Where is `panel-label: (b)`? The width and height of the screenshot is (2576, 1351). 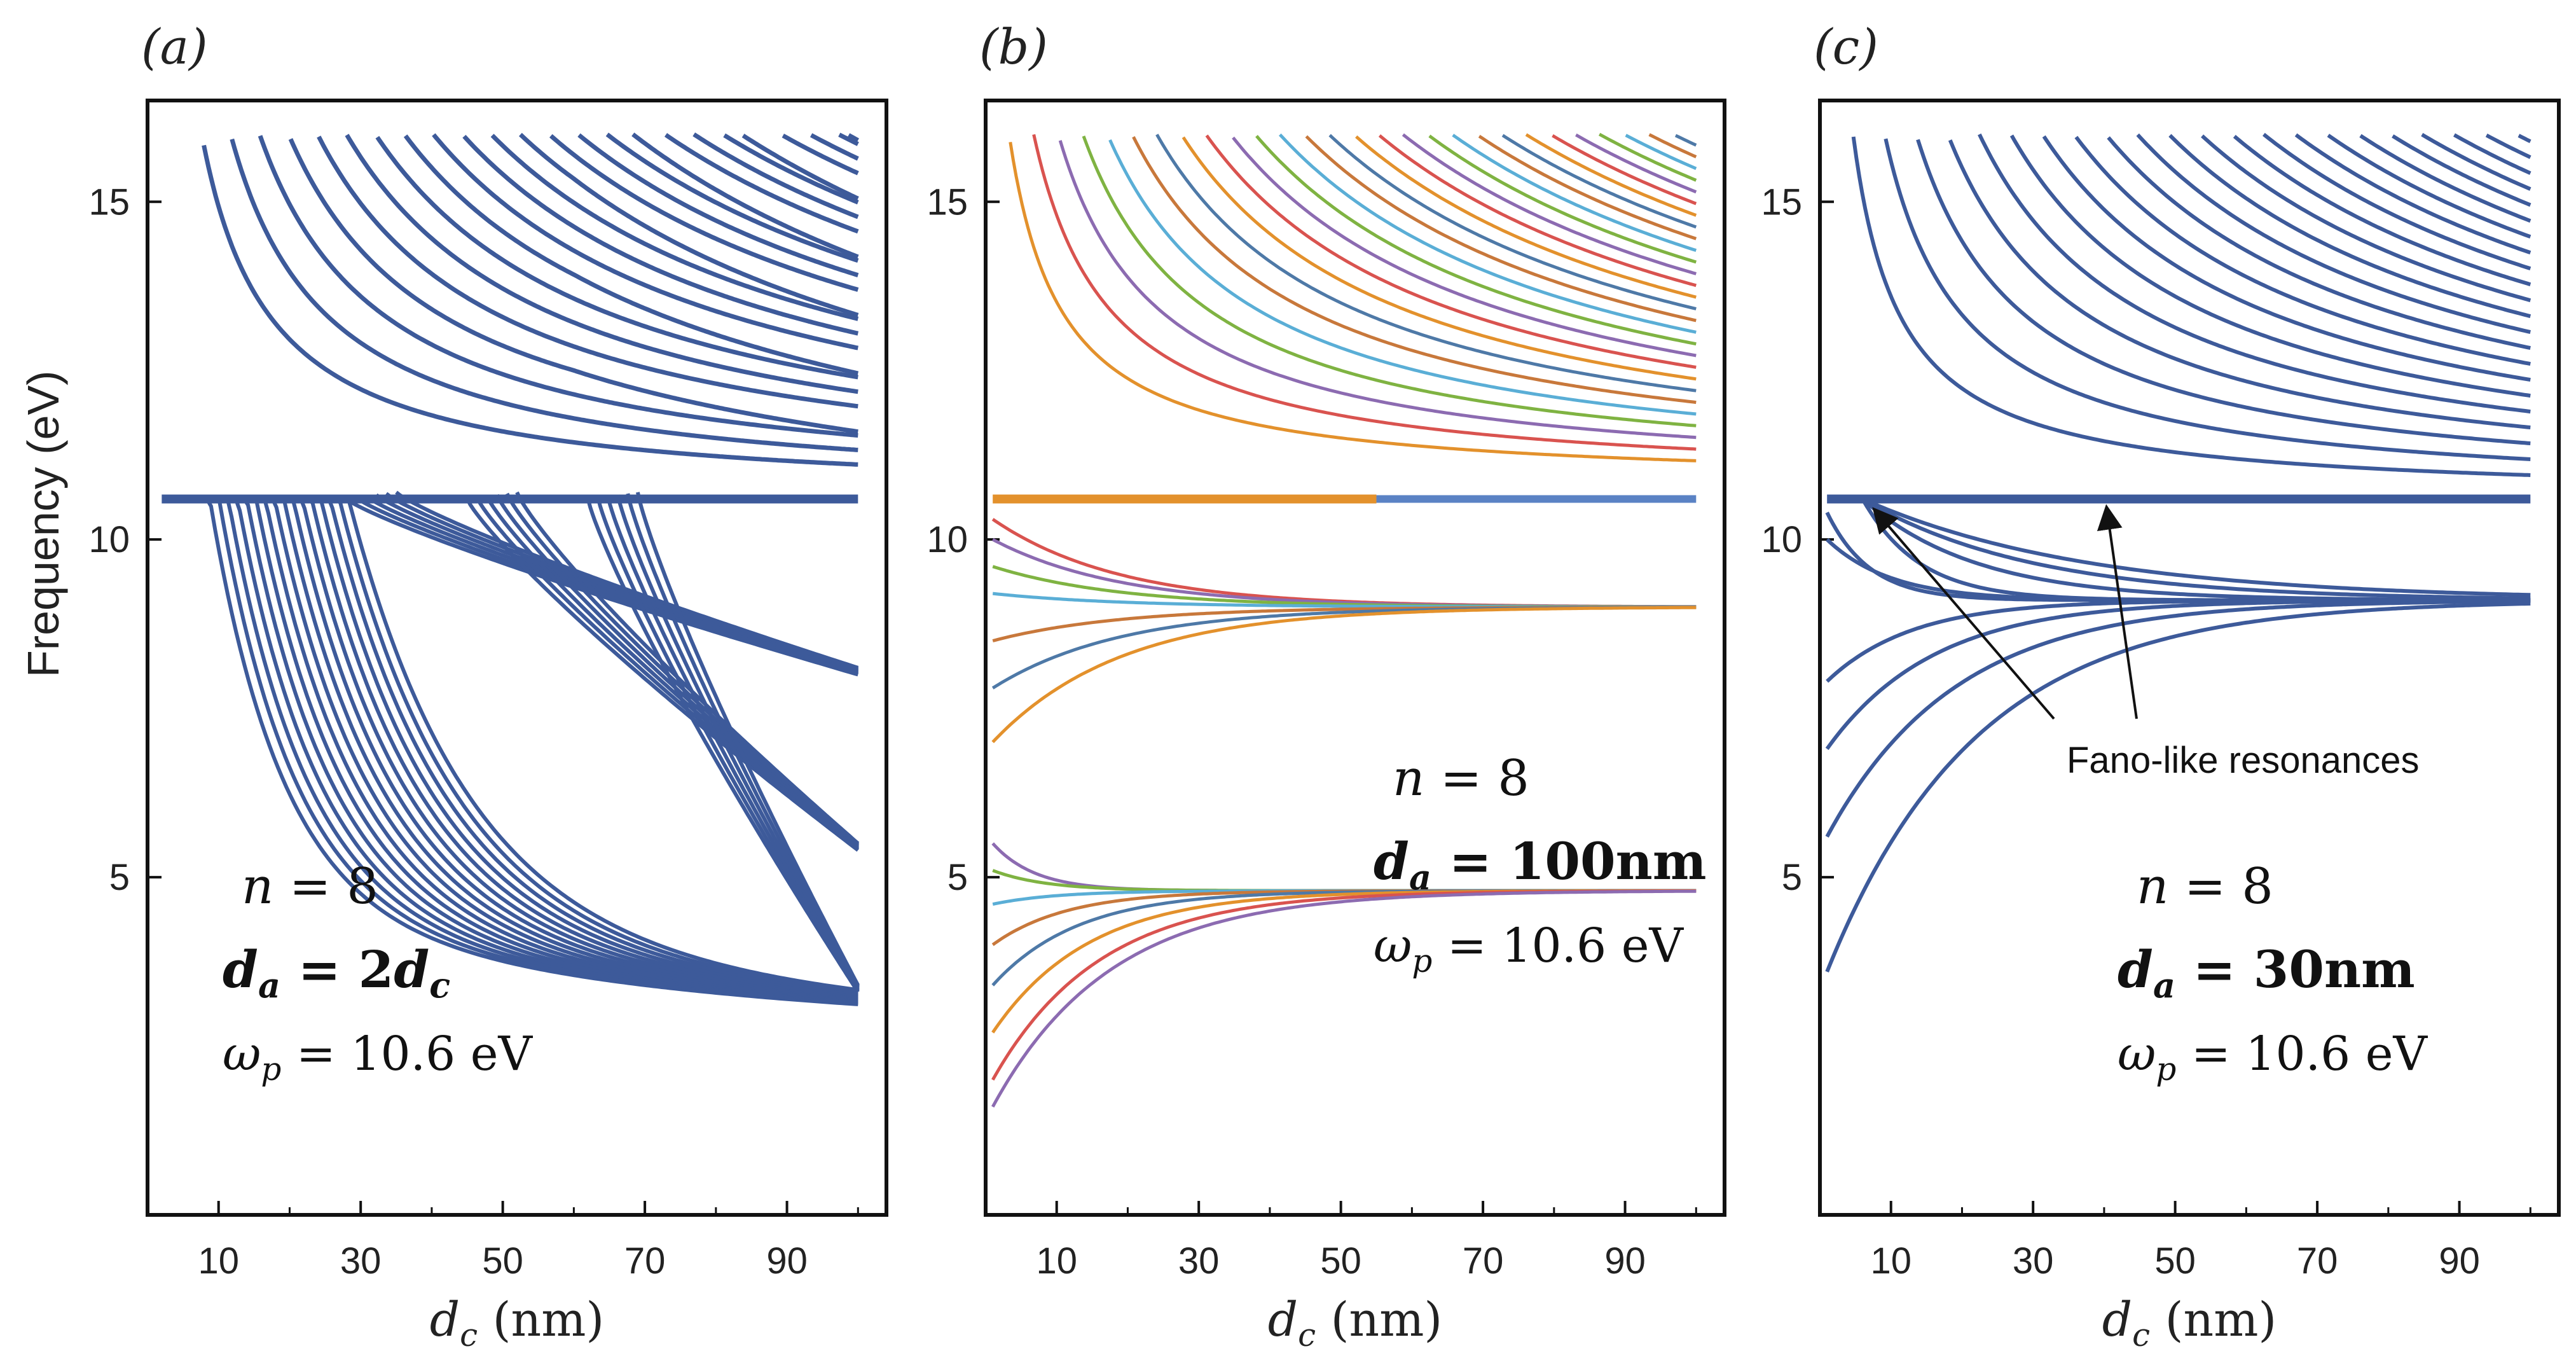 panel-label: (b) is located at coordinates (1014, 46).